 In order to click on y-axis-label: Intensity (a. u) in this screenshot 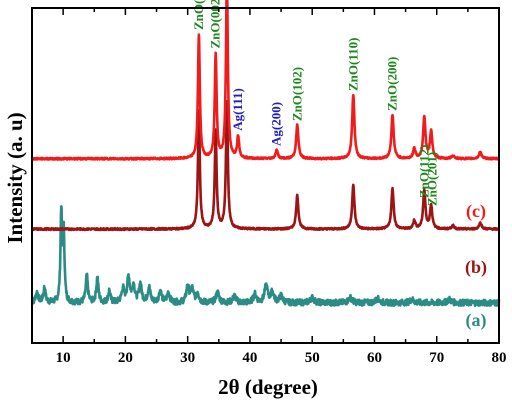, I will do `click(15, 177)`.